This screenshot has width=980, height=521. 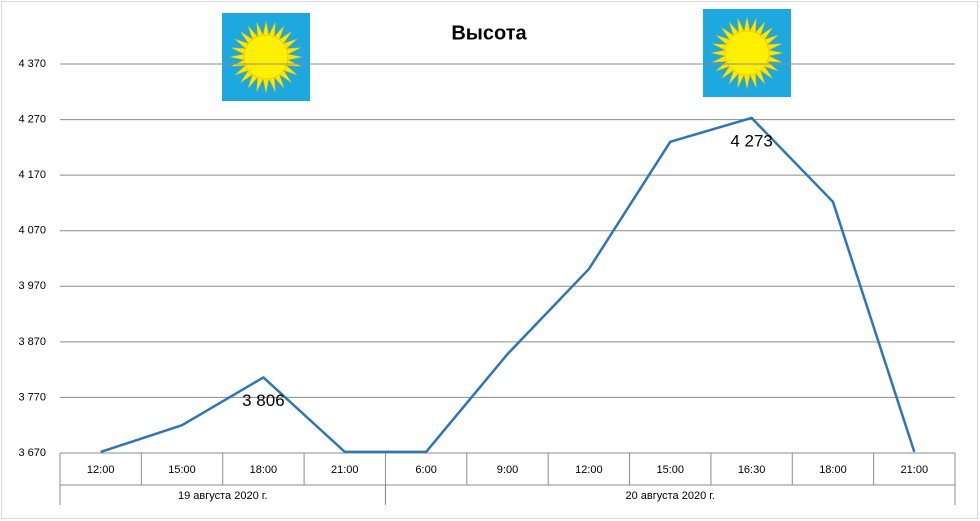 What do you see at coordinates (32, 175) in the screenshot?
I see `y-tick-label: 4 170` at bounding box center [32, 175].